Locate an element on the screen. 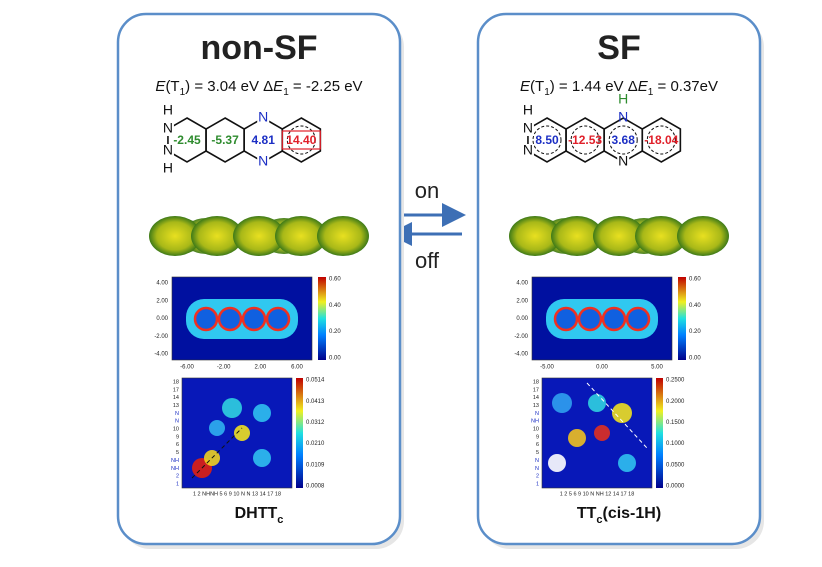  name-part: TT is located at coordinates (587, 513).